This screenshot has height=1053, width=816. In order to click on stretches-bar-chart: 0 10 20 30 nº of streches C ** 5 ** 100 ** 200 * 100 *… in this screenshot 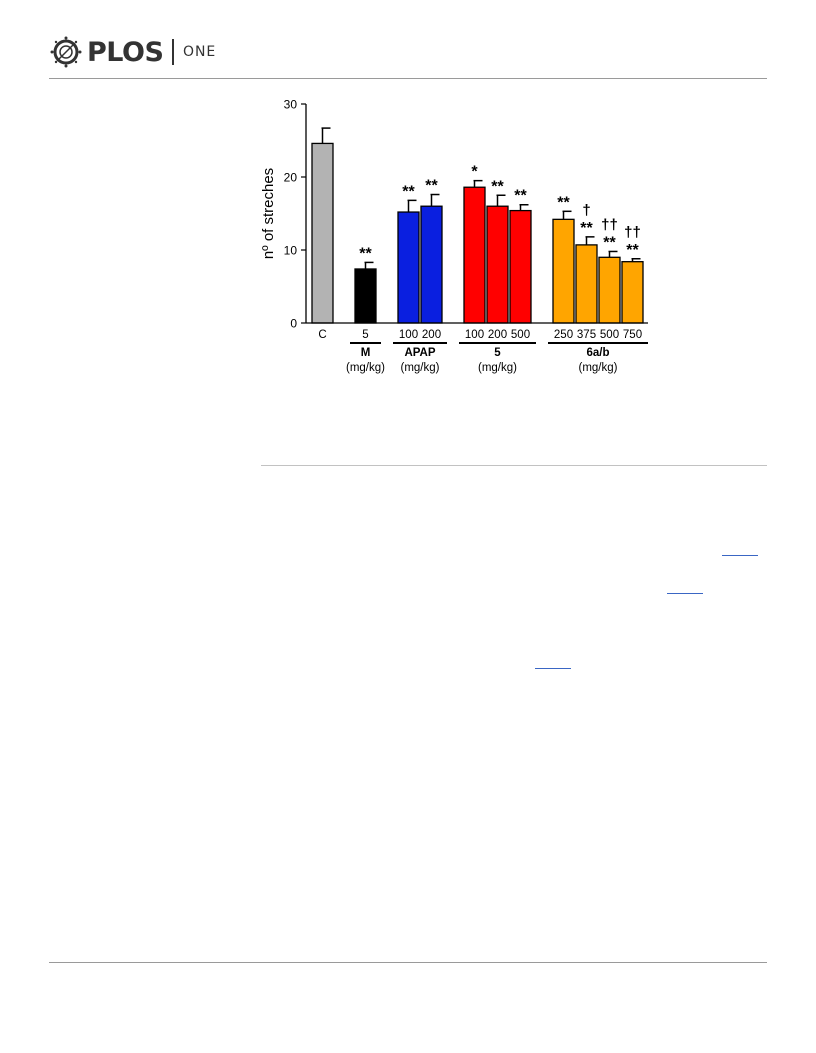, I will do `click(454, 236)`.